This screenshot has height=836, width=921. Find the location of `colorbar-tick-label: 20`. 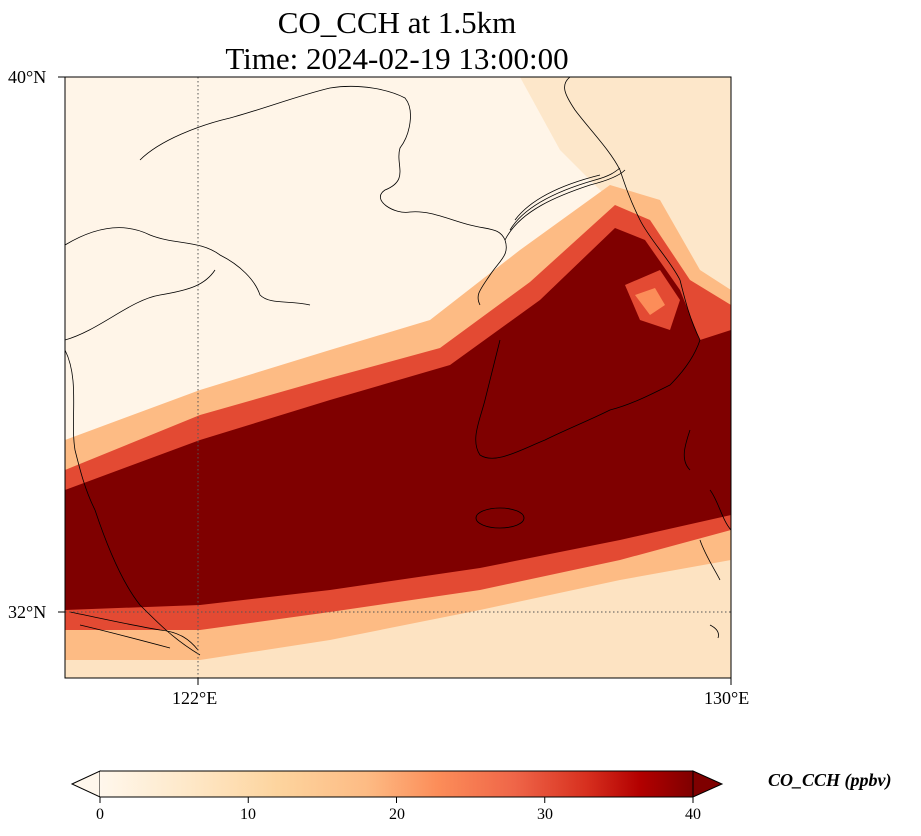

colorbar-tick-label: 20 is located at coordinates (397, 814).